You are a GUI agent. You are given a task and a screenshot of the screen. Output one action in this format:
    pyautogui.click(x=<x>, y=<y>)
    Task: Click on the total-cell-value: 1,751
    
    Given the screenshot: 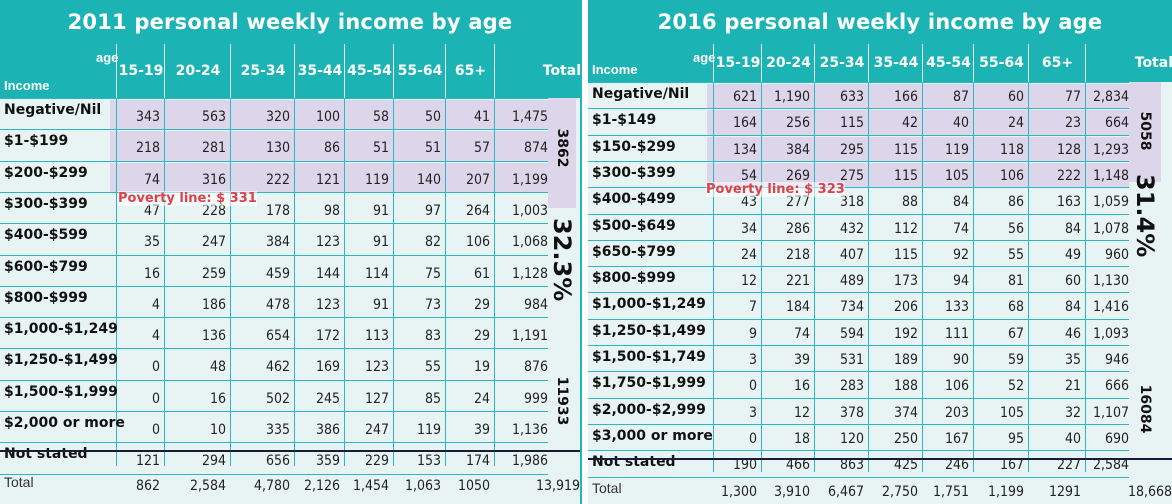 What is the action you would take?
    pyautogui.click(x=950, y=492)
    